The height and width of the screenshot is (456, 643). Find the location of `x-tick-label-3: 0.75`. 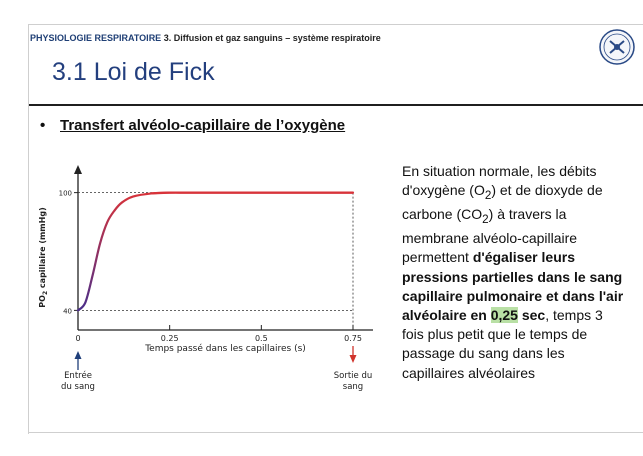

x-tick-label-3: 0.75 is located at coordinates (353, 338).